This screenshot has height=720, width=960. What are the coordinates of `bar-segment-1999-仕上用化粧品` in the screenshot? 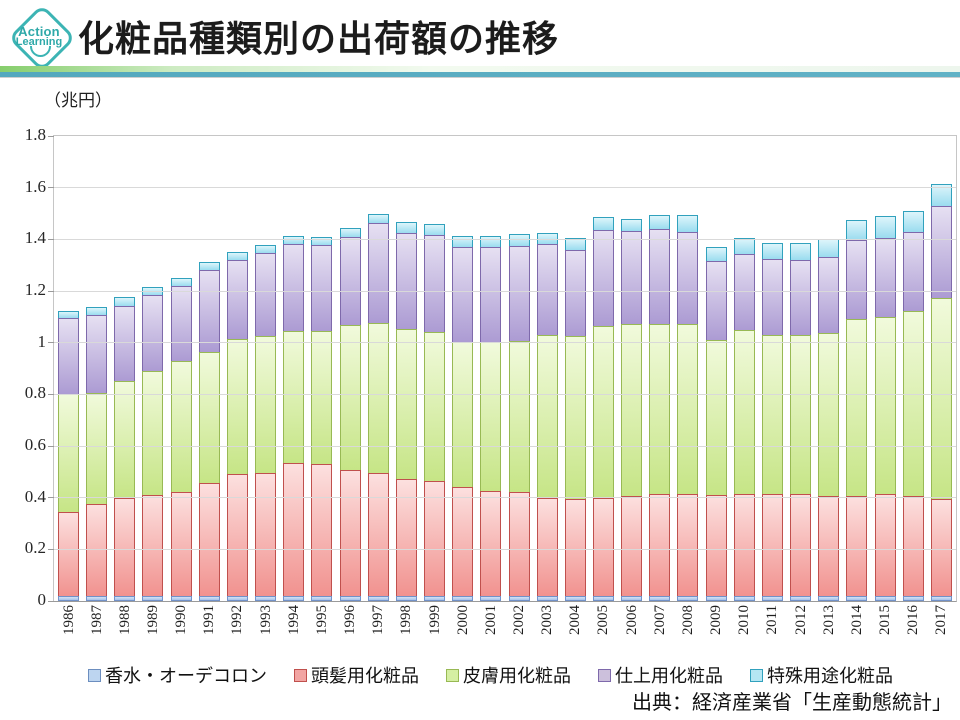 It's located at (435, 284).